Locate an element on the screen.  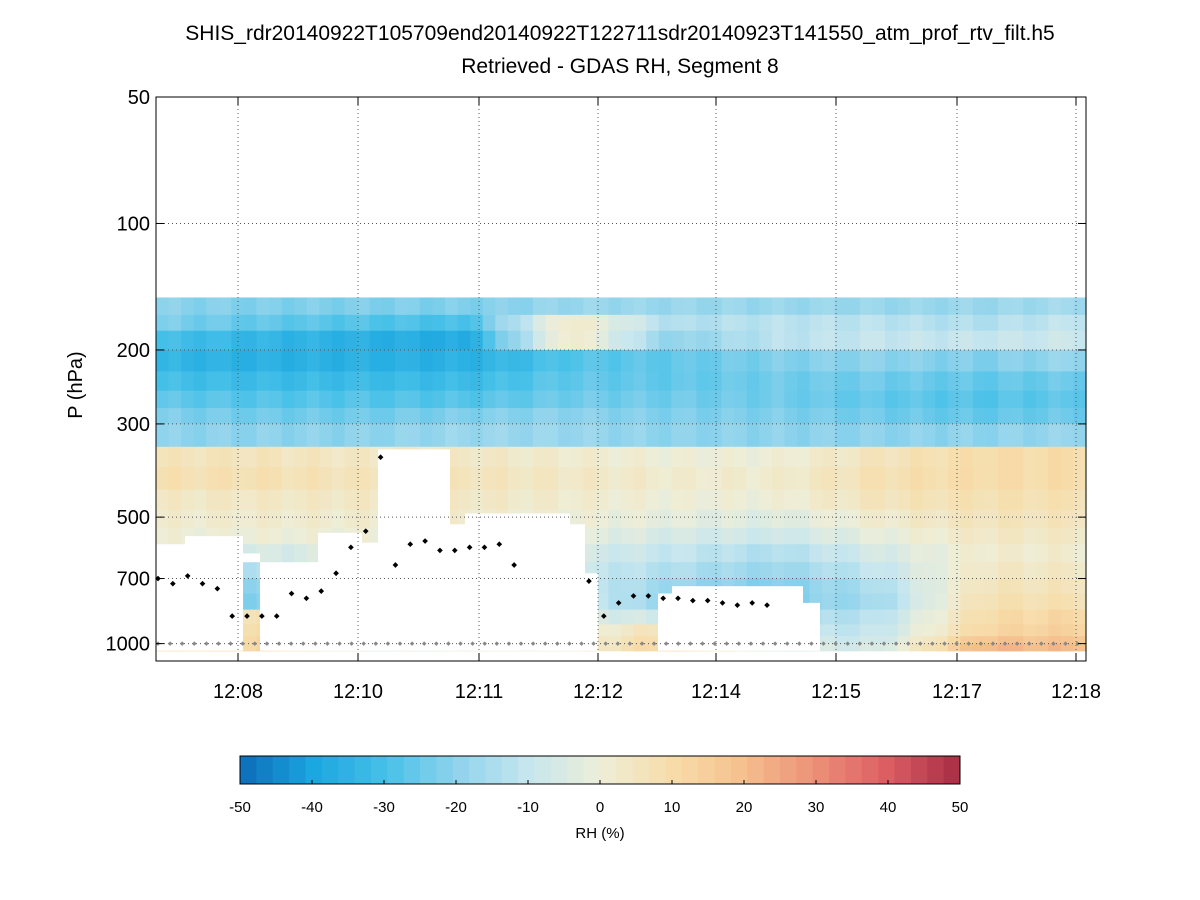
mask-region is located at coordinates (457, 587).